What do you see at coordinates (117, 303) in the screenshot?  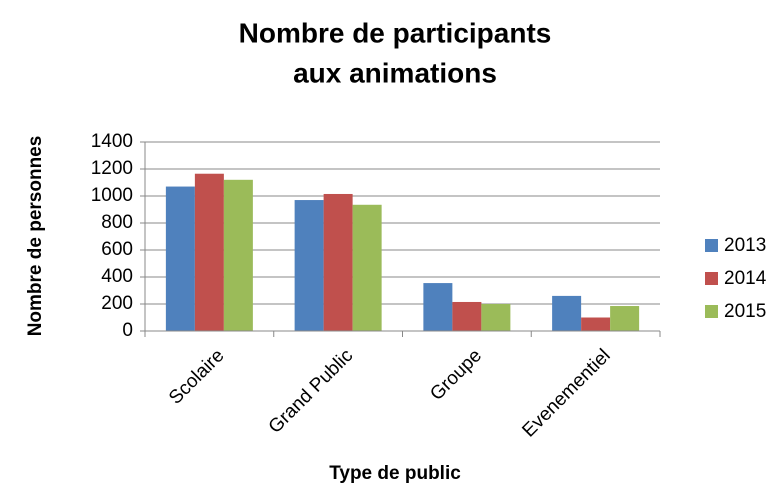 I see `y-tick-label: 200` at bounding box center [117, 303].